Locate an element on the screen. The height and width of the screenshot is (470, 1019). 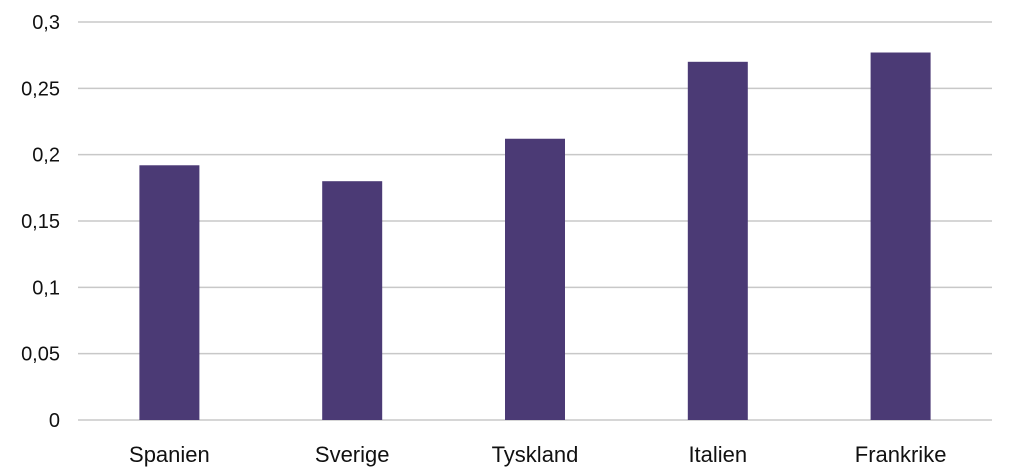
y-tick-label: 0,05 is located at coordinates (40, 355).